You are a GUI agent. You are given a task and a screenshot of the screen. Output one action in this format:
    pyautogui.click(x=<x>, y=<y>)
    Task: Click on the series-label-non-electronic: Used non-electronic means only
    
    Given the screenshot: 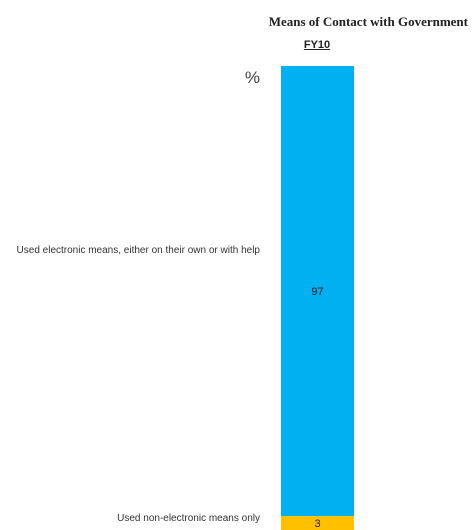 What is the action you would take?
    pyautogui.click(x=188, y=518)
    